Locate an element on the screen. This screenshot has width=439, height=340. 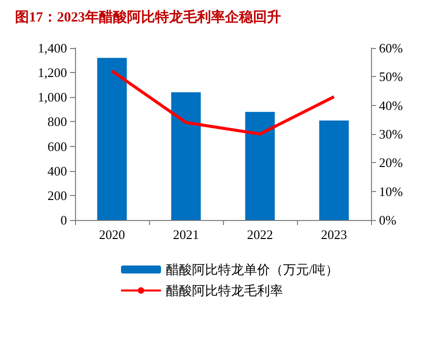
x-tick-label: 2020 is located at coordinates (112, 234).